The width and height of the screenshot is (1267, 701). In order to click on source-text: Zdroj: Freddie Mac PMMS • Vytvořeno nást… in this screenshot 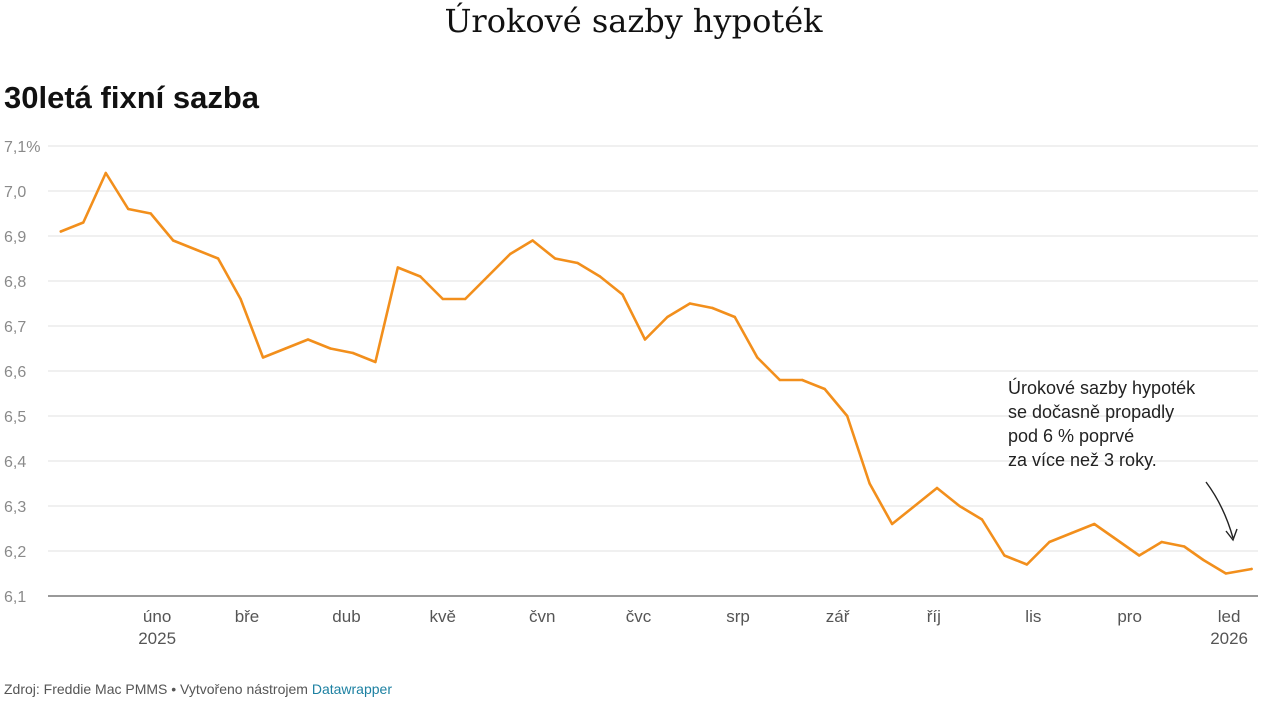, I will do `click(158, 689)`.